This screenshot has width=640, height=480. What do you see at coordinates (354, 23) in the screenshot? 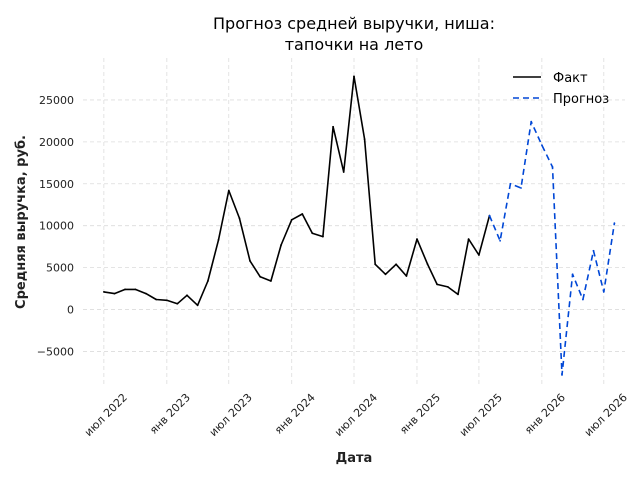
I see `chart-title-line-1: Прогноз средней выручки, ниша:` at bounding box center [354, 23].